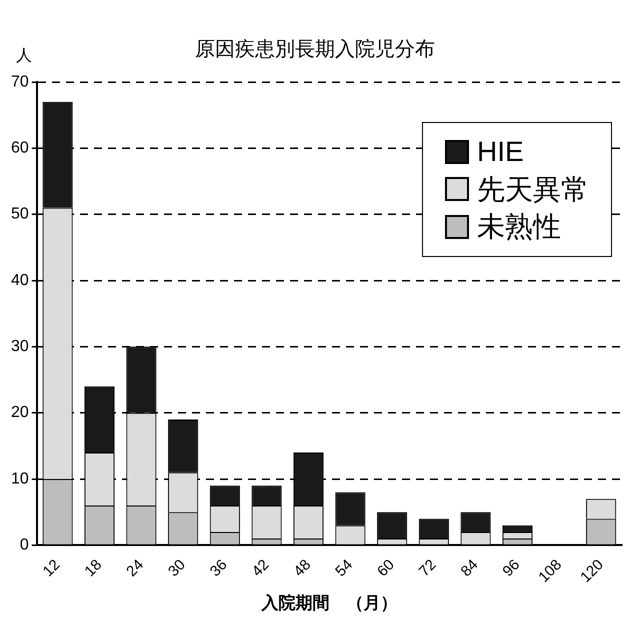  What do you see at coordinates (52, 568) in the screenshot?
I see `x-tick-label: 12` at bounding box center [52, 568].